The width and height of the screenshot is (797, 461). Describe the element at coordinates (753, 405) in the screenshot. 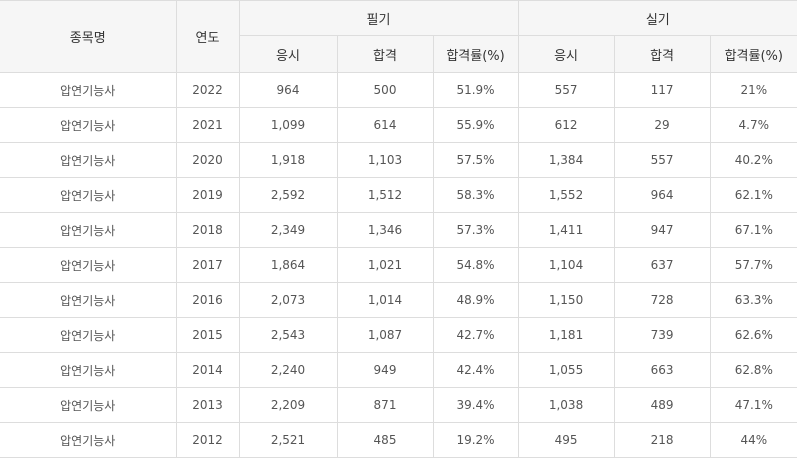

I see `cell-practical-rate: 47.1%` at that location.